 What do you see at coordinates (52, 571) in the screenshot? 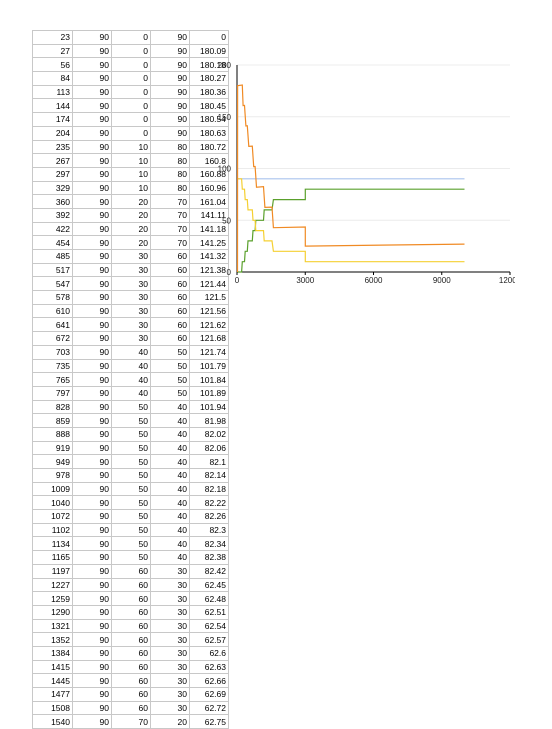
I see `table-cell: 1197` at bounding box center [52, 571].